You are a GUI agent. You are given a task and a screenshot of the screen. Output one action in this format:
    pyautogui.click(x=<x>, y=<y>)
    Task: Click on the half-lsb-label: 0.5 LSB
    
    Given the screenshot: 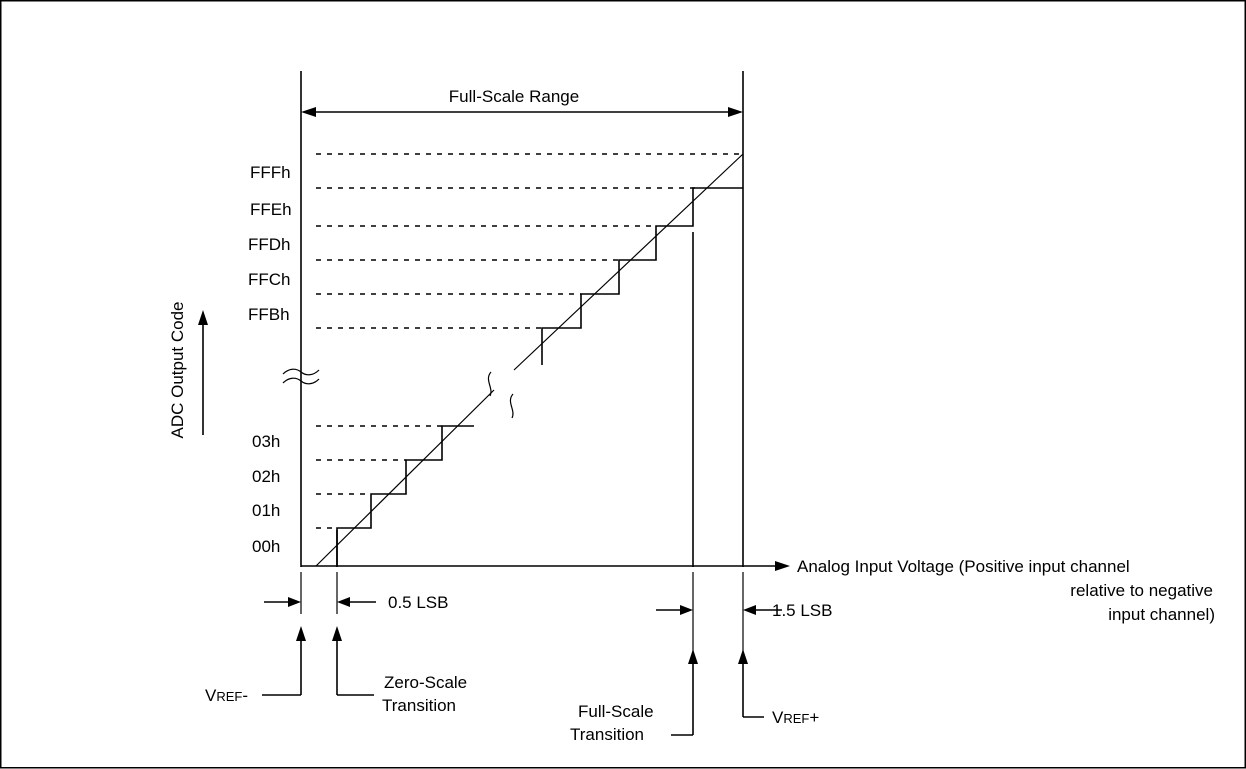 What is the action you would take?
    pyautogui.click(x=418, y=602)
    